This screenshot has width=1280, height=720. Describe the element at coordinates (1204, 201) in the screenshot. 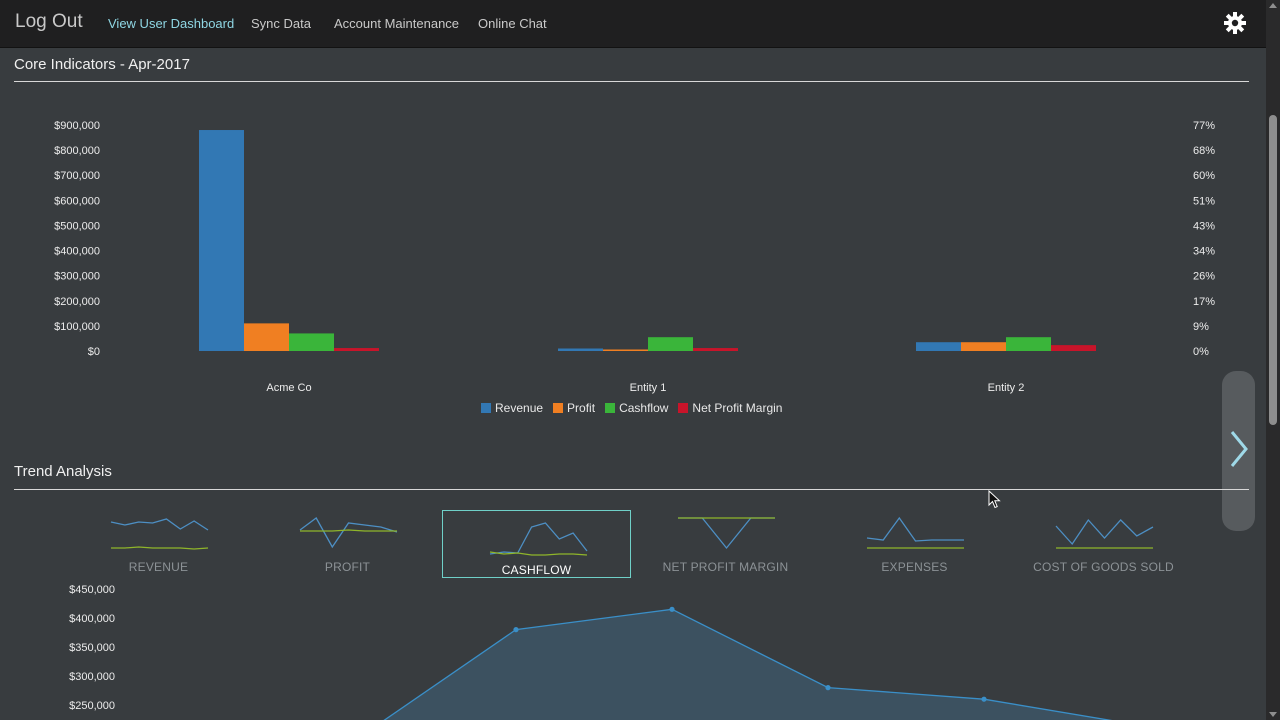

I see `right-axis-tick-label: 51%` at that location.